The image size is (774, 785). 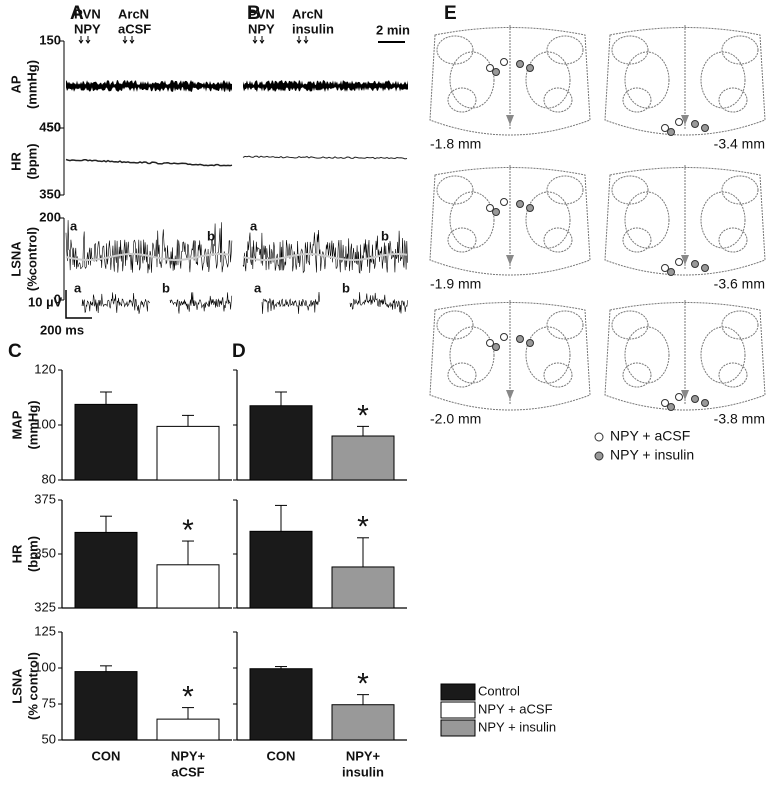 What do you see at coordinates (31, 84) in the screenshot?
I see `trace-yunit: (mmHg)` at bounding box center [31, 84].